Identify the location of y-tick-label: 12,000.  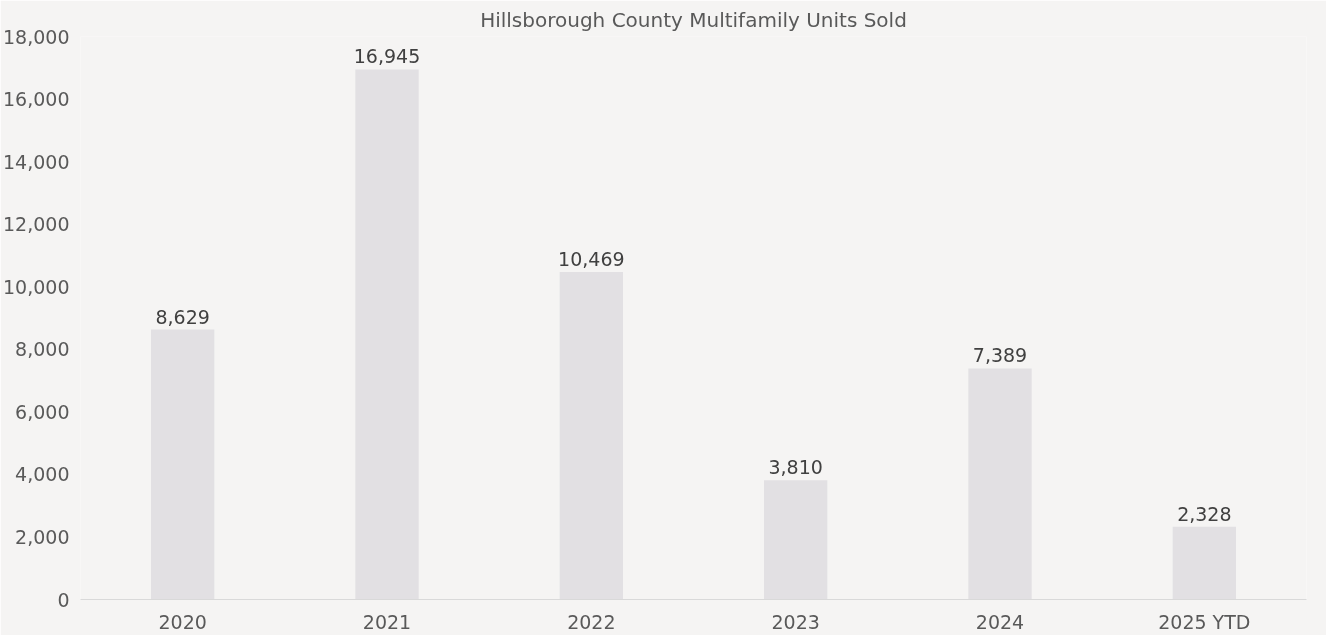
(36, 224).